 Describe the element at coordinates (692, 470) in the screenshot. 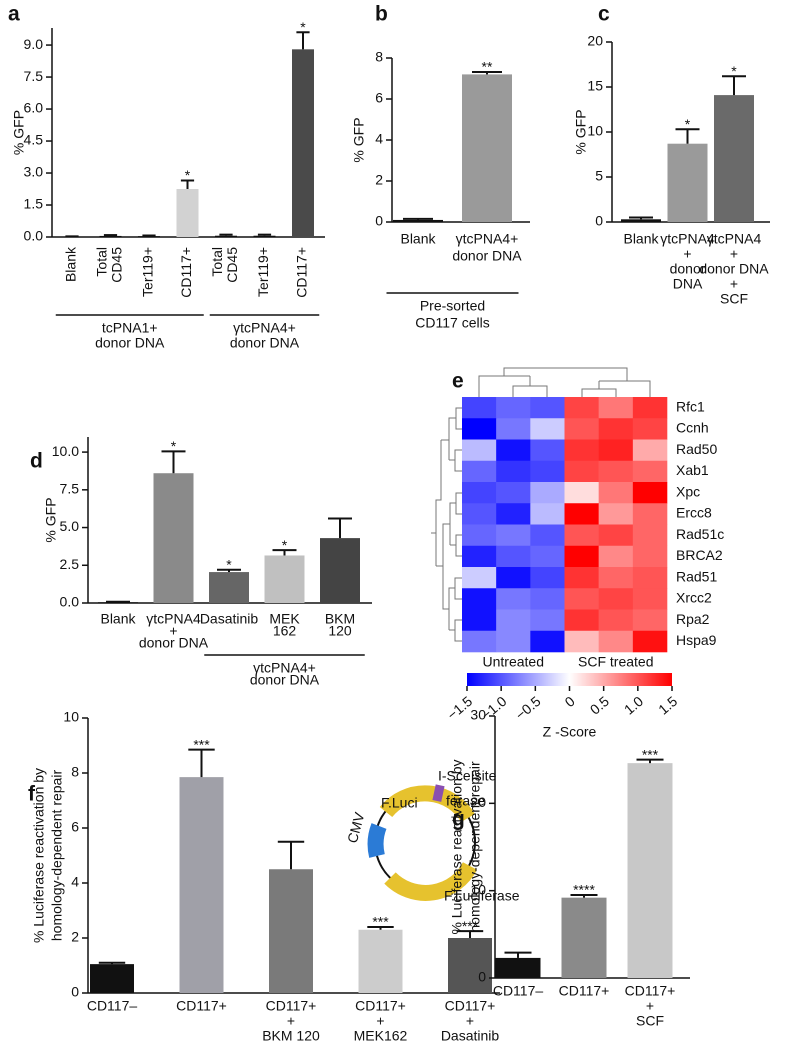

I see `row-label: Xab1` at that location.